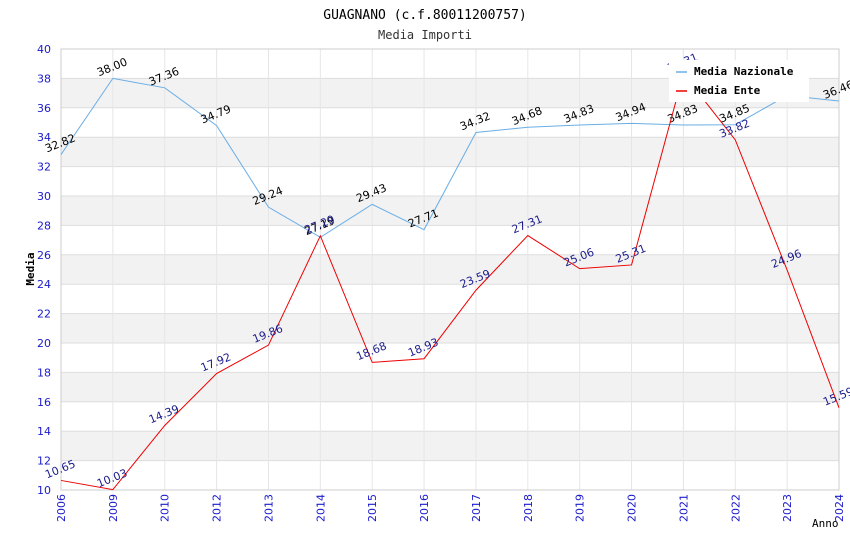 Image resolution: width=850 pixels, height=550 pixels. I want to click on legend-label-media-ente: Media Ente, so click(727, 90).